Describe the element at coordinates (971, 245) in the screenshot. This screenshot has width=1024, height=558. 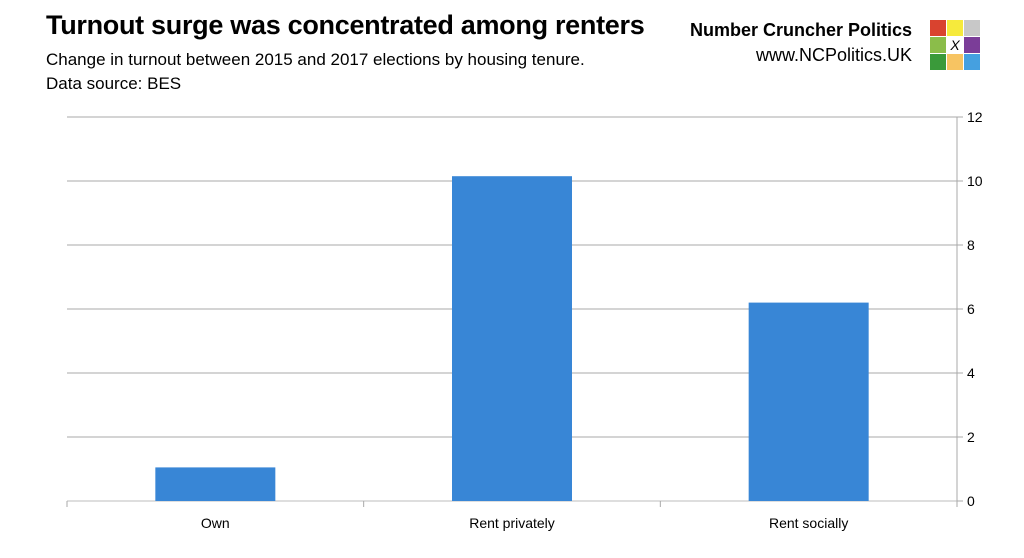
I see `y-tick-label: 8` at that location.